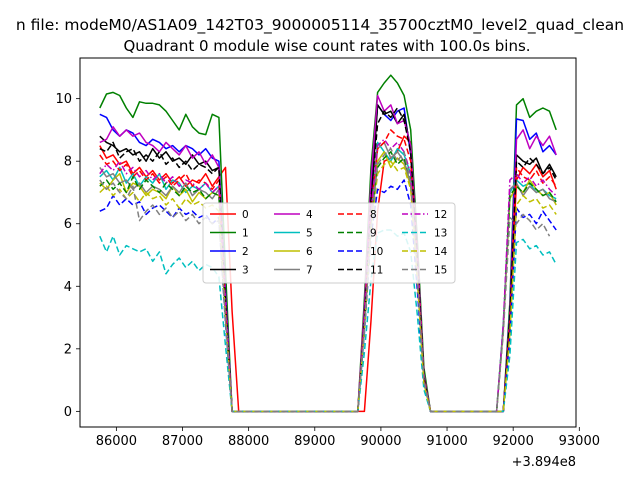 This screenshot has height=480, width=640. I want to click on y-tick-label: 2, so click(68, 349).